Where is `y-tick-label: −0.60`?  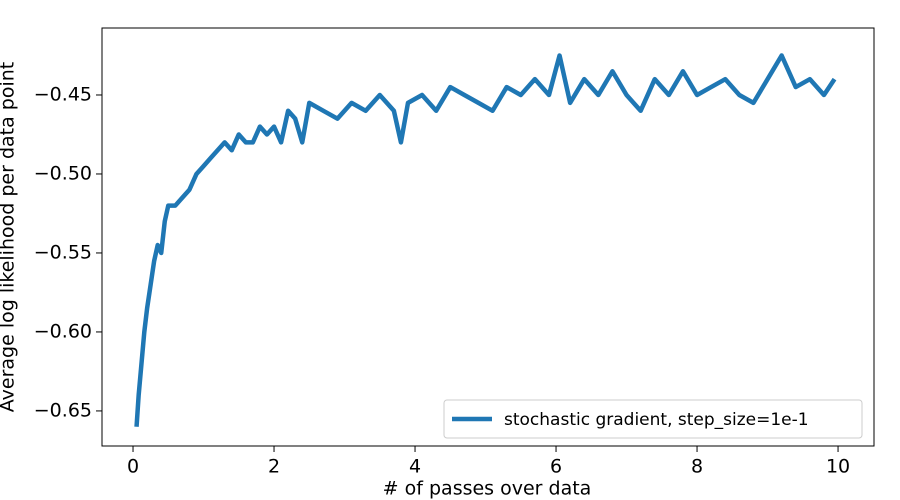 y-tick-label: −0.60 is located at coordinates (63, 331).